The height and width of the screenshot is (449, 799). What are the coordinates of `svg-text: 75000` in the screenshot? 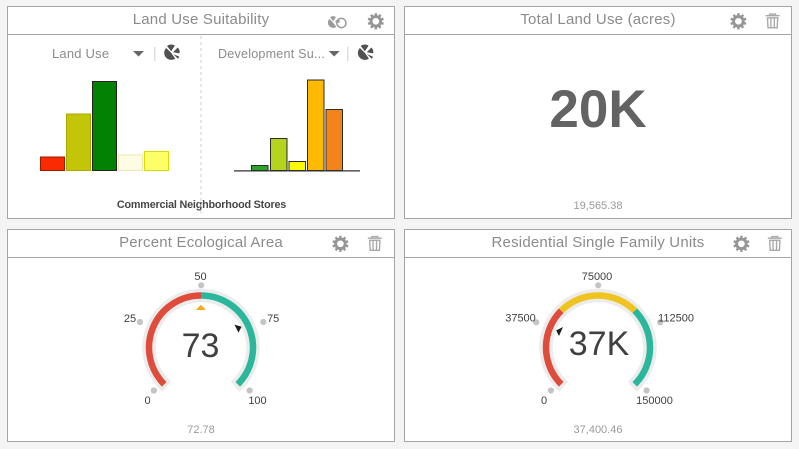 It's located at (597, 277).